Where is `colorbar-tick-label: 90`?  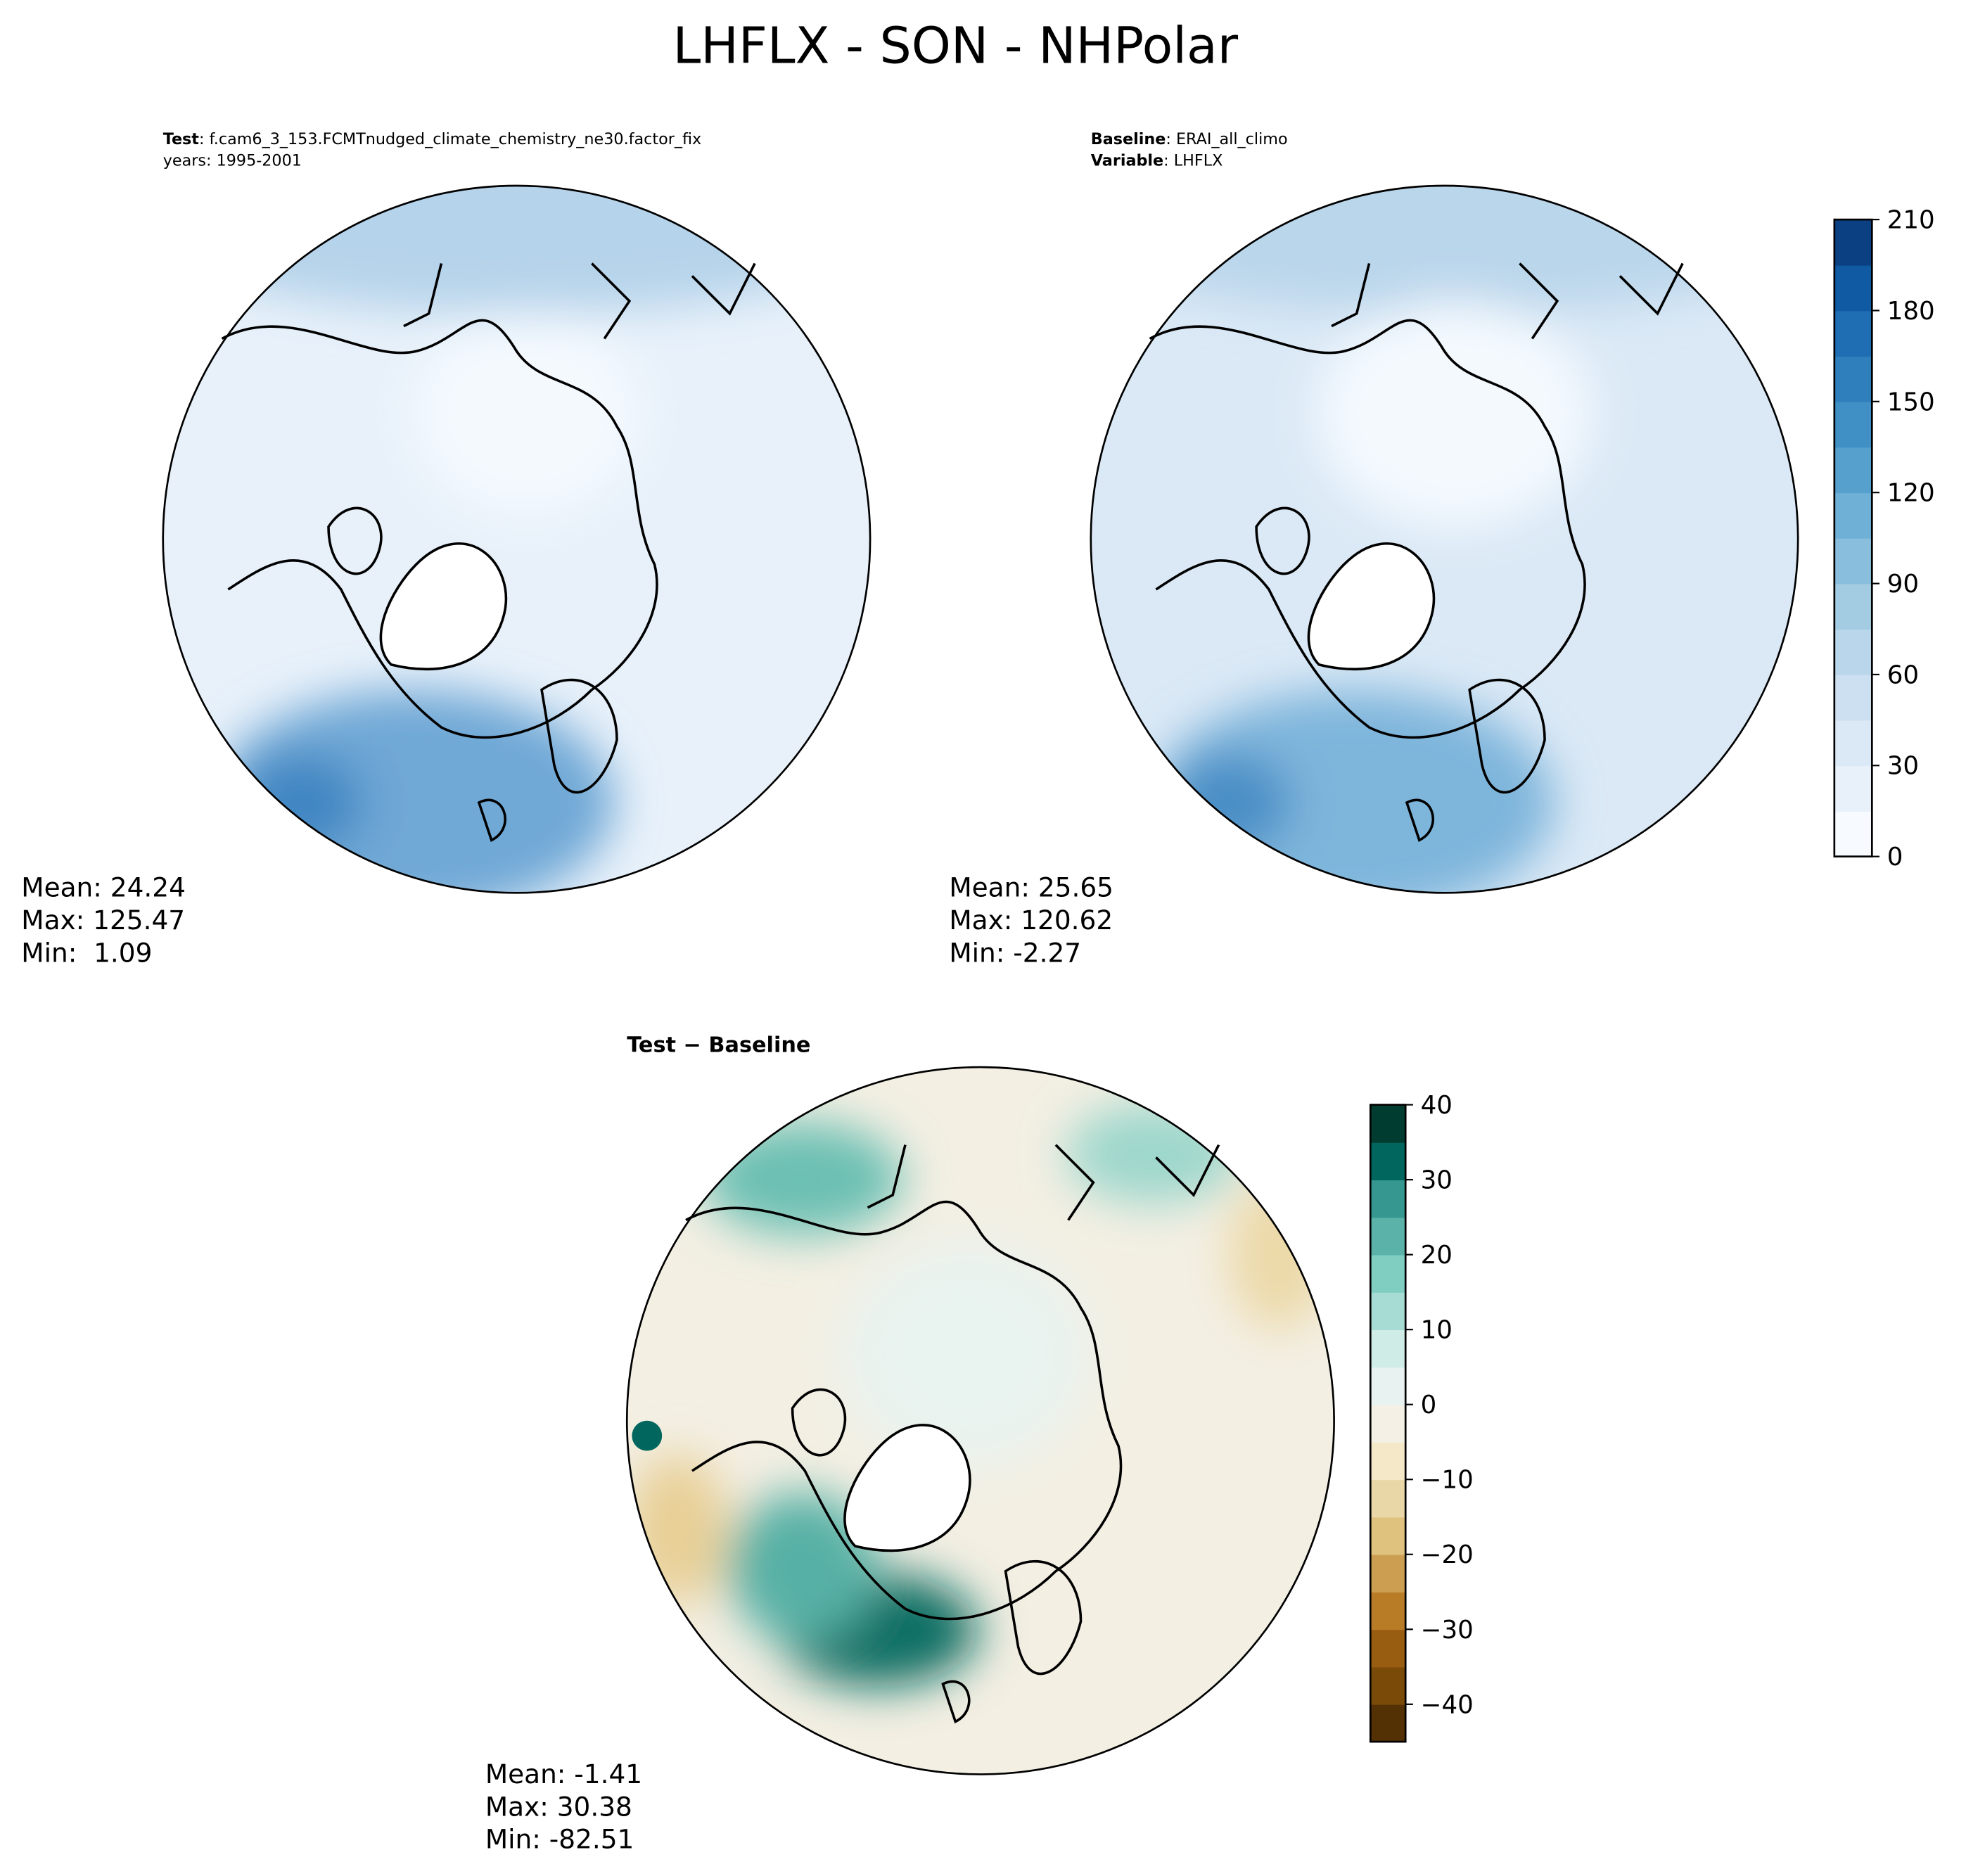
colorbar-tick-label: 90 is located at coordinates (1903, 584).